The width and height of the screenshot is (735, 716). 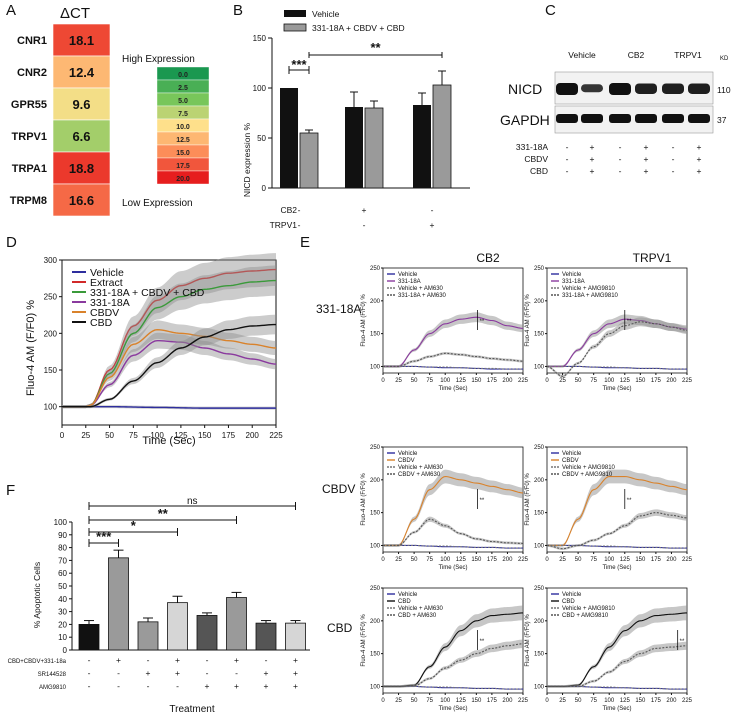 I want to click on line-chart-d: 0 25 50 75 100 125 150 175 200 225 100 150 200 250 300, so click(x=163, y=346).